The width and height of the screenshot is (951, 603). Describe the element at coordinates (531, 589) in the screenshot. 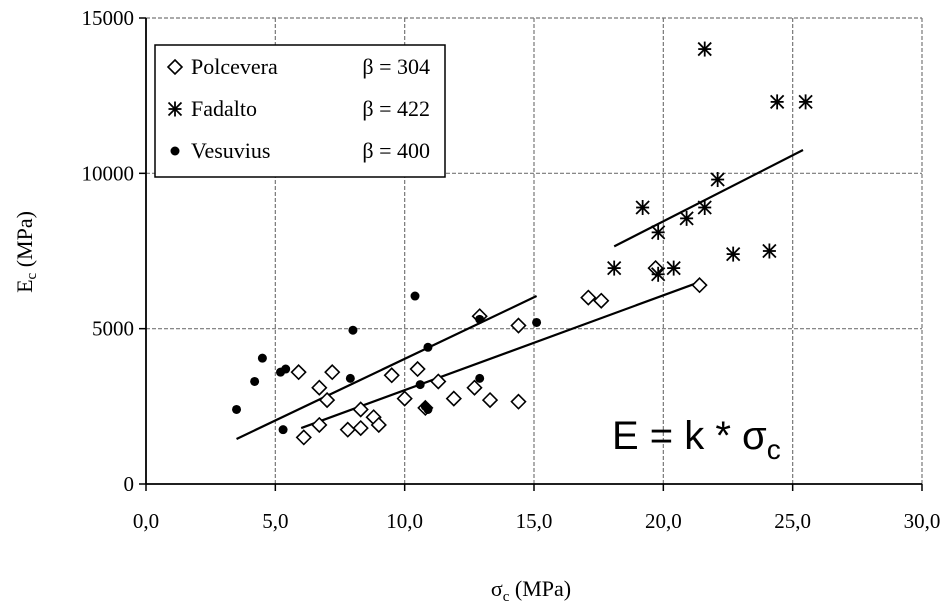

I see `x-axis-title: σc (MPa)` at that location.